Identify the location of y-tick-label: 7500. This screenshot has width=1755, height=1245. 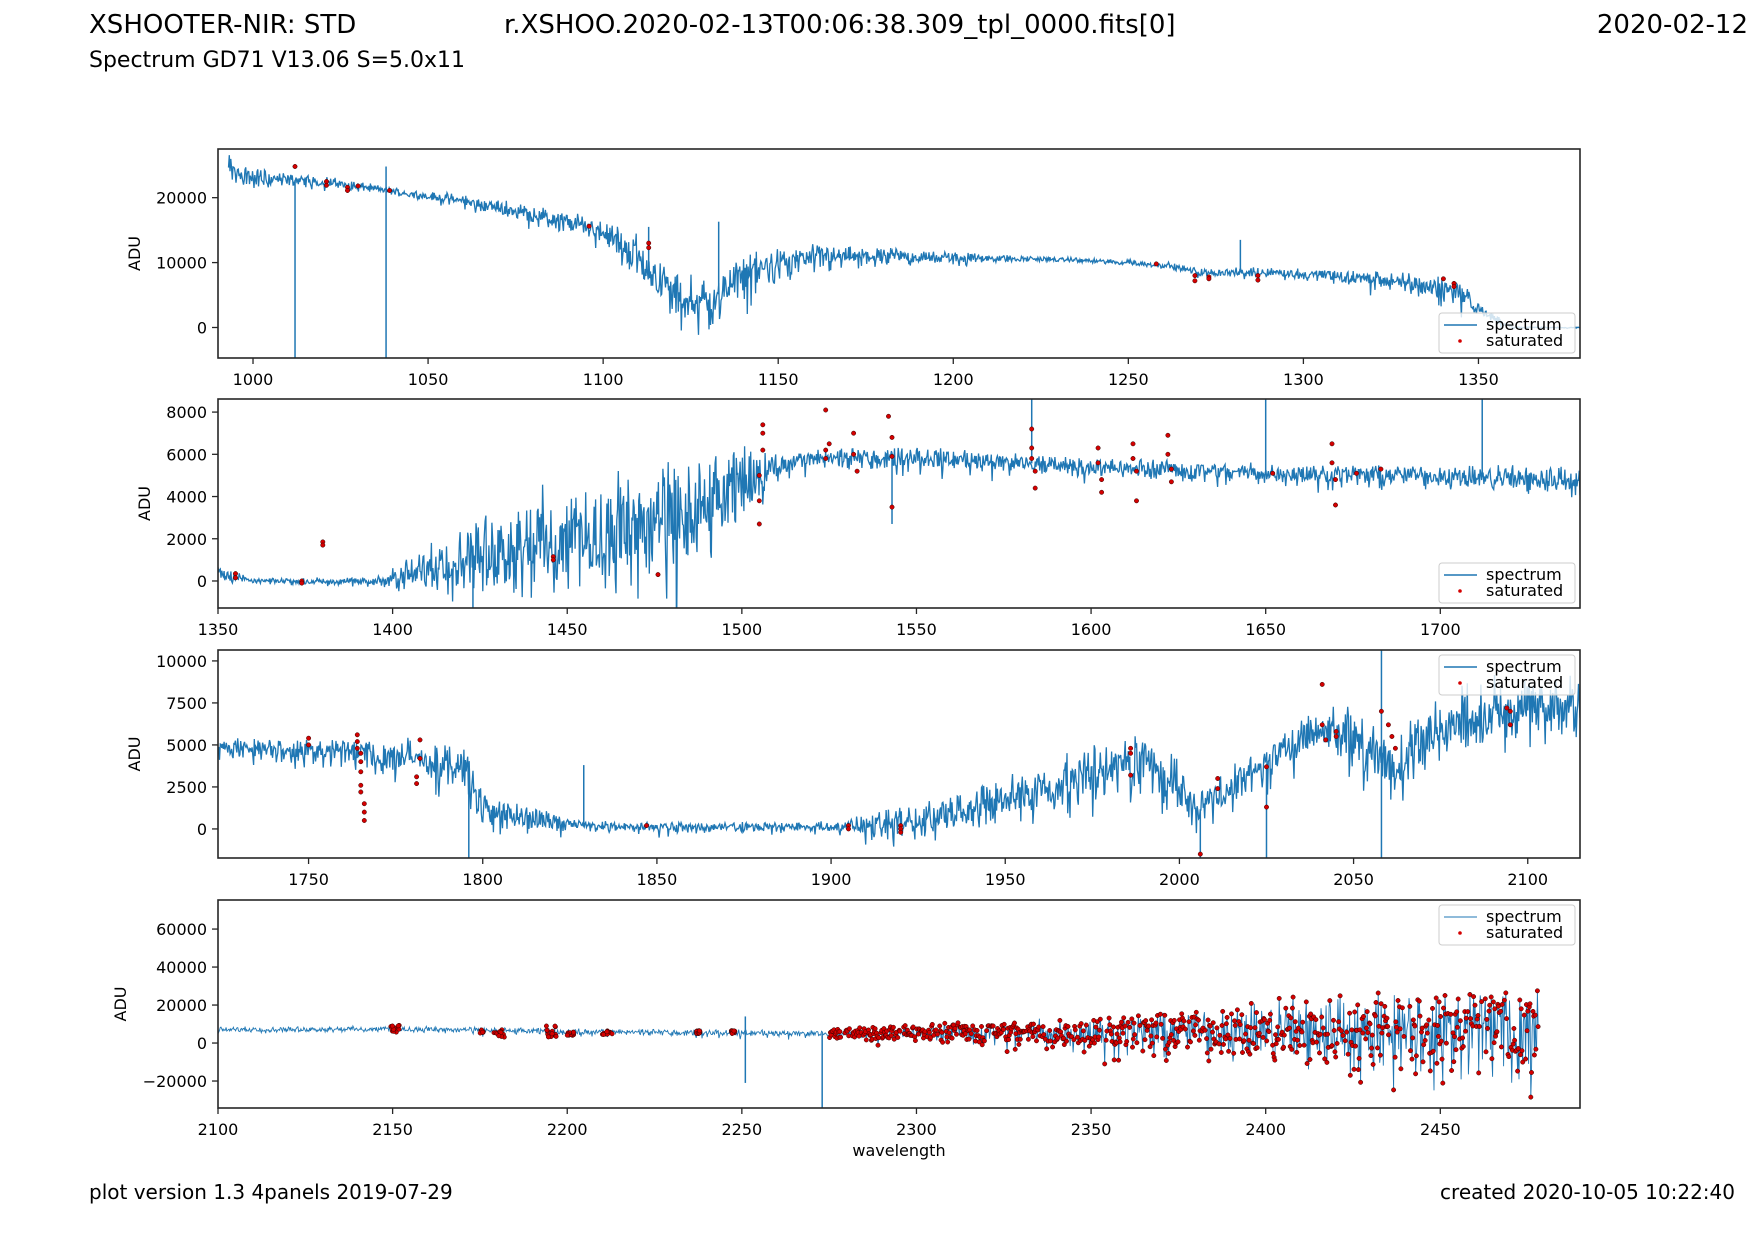
(186, 703).